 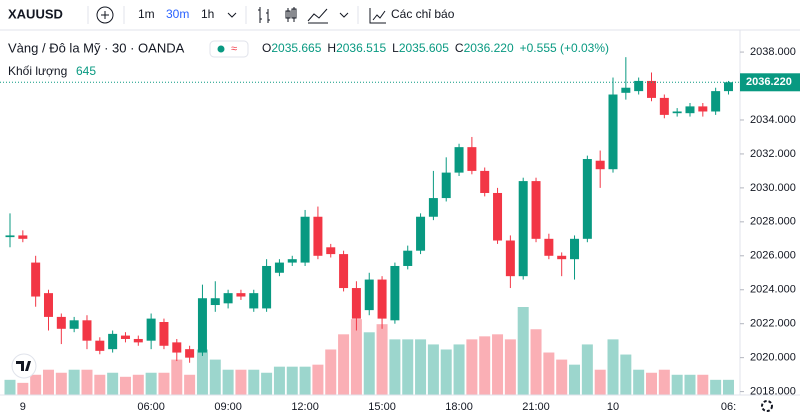 I want to click on change: +0.555 (+0.03%), so click(x=564, y=48).